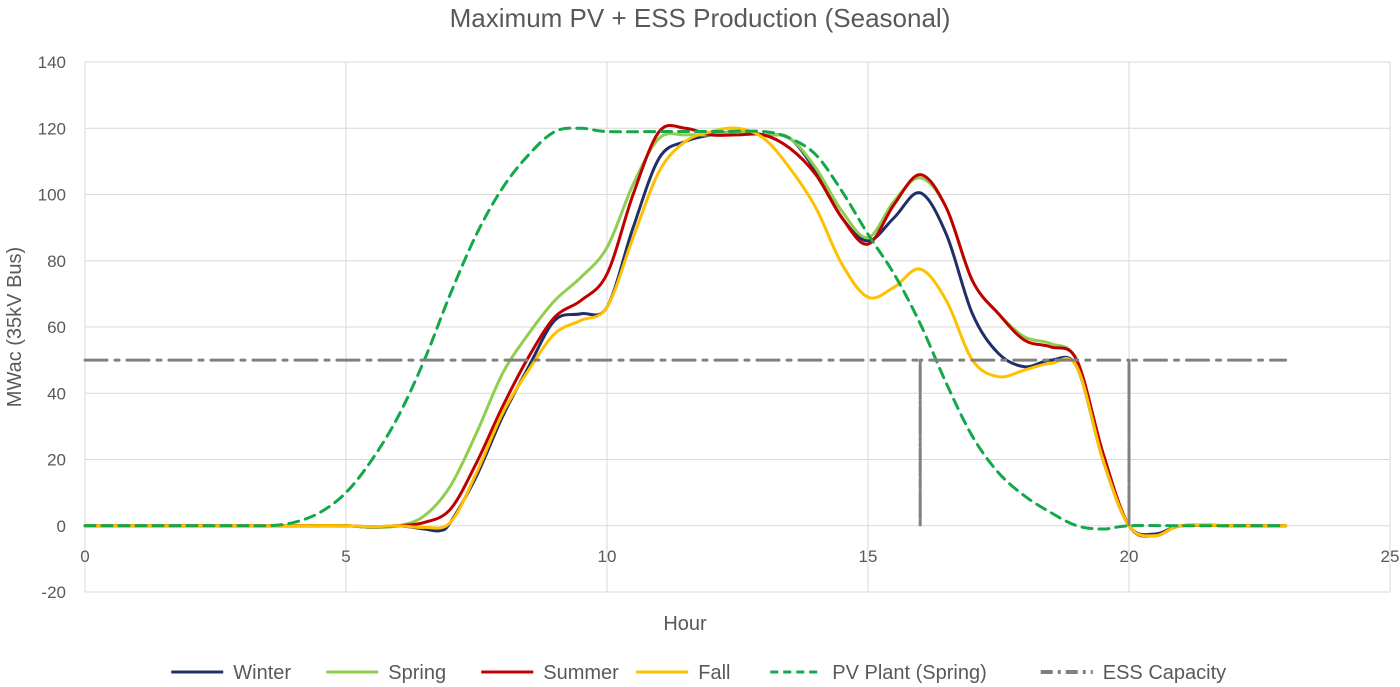  Describe the element at coordinates (581, 673) in the screenshot. I see `legend-label: Summer` at that location.